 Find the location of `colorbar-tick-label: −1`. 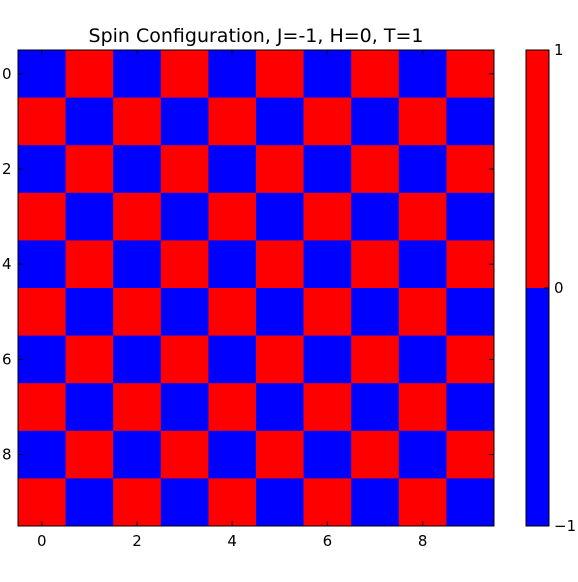

colorbar-tick-label: −1 is located at coordinates (565, 526).